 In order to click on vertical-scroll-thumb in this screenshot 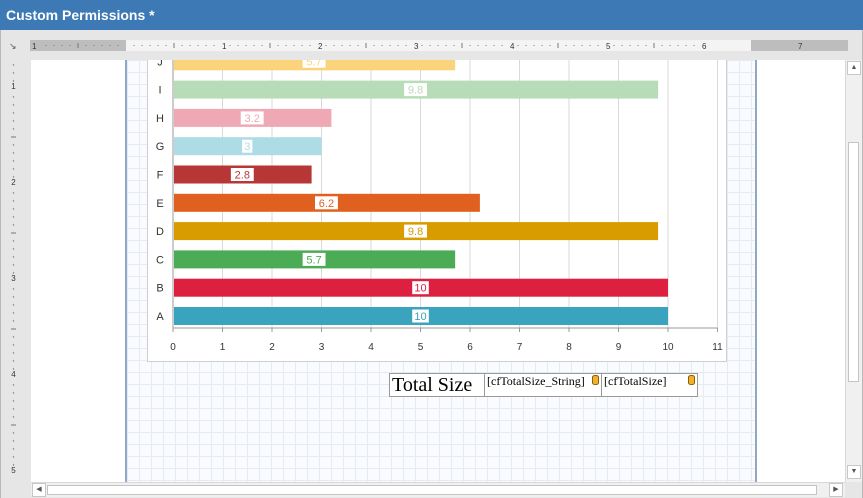, I will do `click(853, 262)`.